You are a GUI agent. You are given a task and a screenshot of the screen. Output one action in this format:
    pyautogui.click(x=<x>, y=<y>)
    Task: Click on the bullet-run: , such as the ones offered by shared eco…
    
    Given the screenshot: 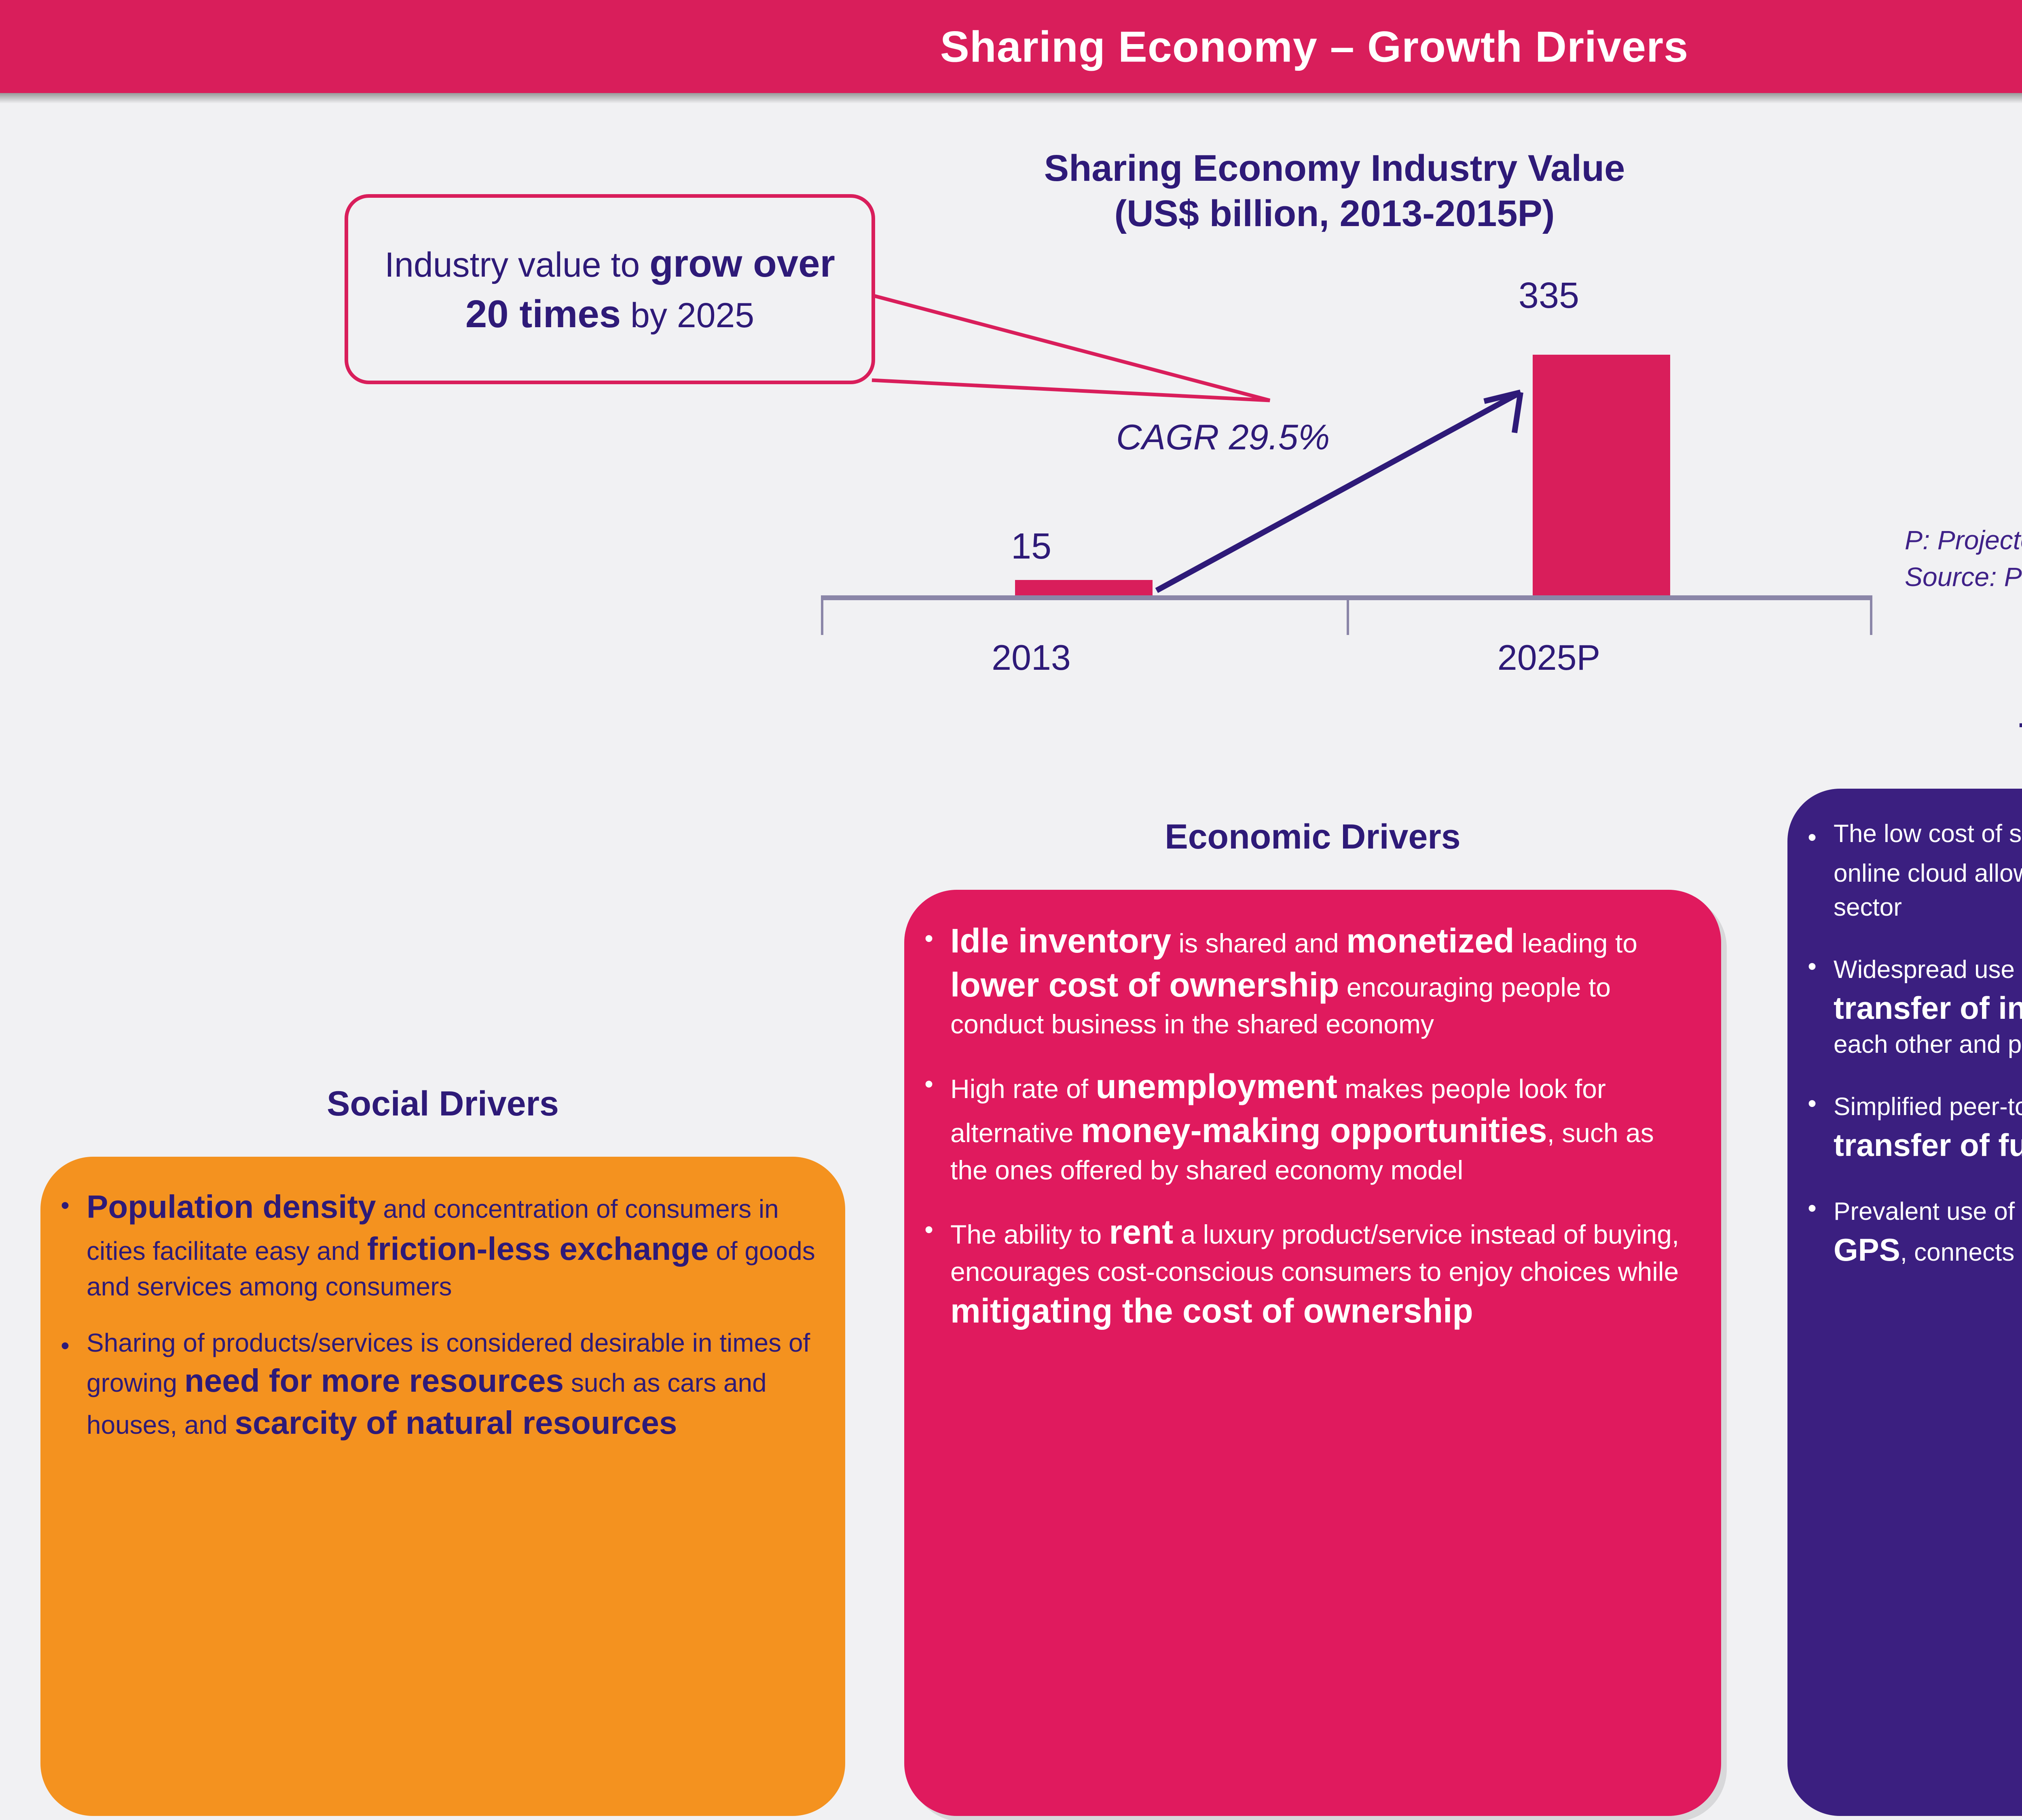 What is the action you would take?
    pyautogui.click(x=1302, y=1151)
    